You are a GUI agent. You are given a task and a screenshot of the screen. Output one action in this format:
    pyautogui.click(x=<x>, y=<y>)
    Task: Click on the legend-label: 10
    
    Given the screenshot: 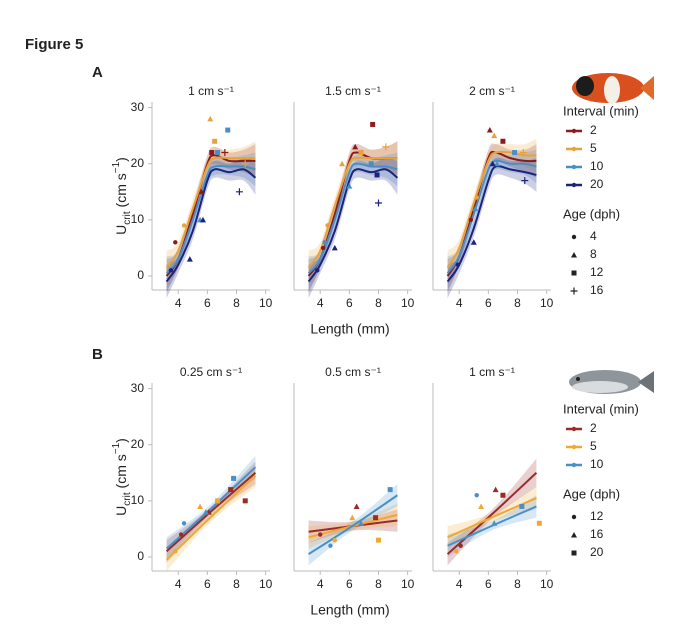 What is the action you would take?
    pyautogui.click(x=597, y=464)
    